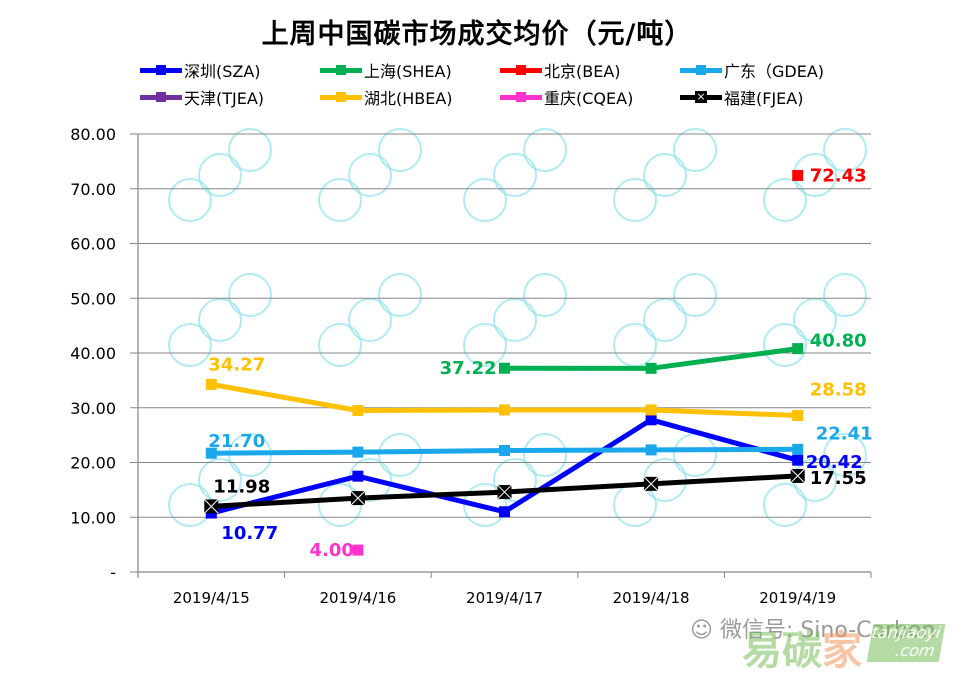 The width and height of the screenshot is (954, 676). Describe the element at coordinates (838, 390) in the screenshot. I see `data-label: 28.58` at that location.